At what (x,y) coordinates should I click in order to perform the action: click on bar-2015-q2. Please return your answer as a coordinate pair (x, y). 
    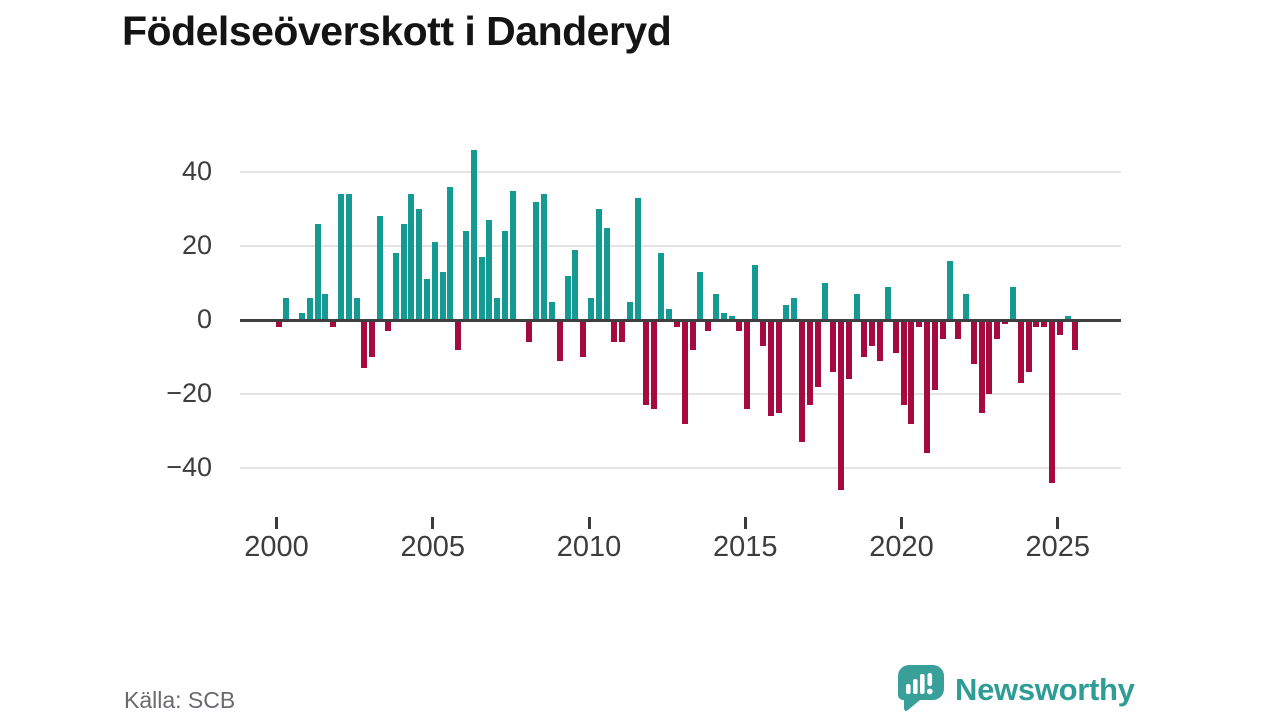
    Looking at the image, I should click on (755, 292).